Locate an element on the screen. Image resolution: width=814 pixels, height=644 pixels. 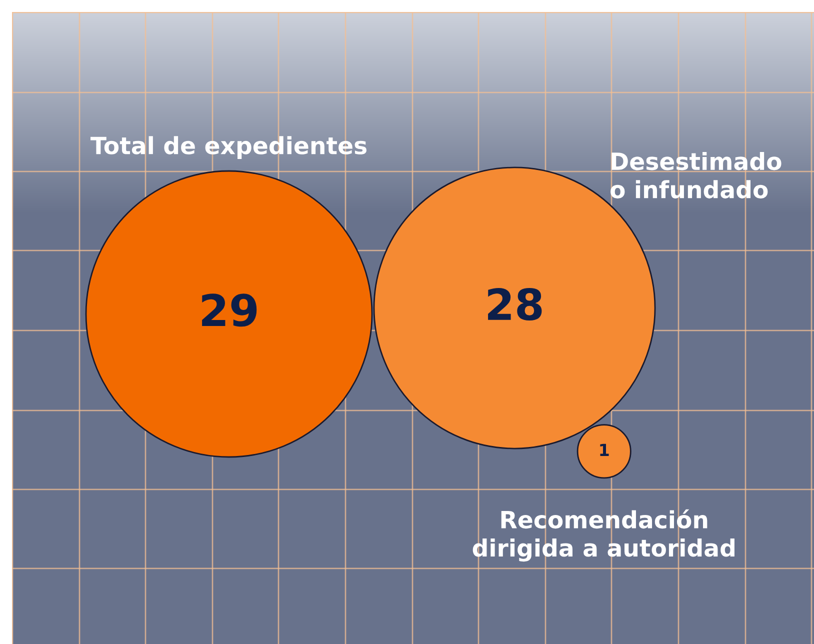
data-label: 29 is located at coordinates (229, 310).